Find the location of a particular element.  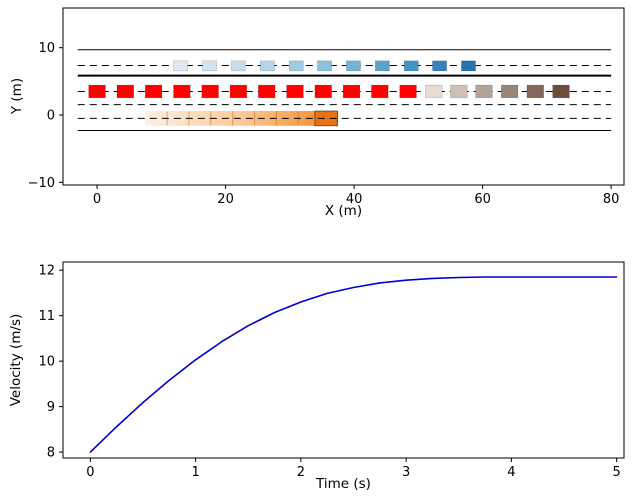

x-tick-label: 4 is located at coordinates (511, 472).